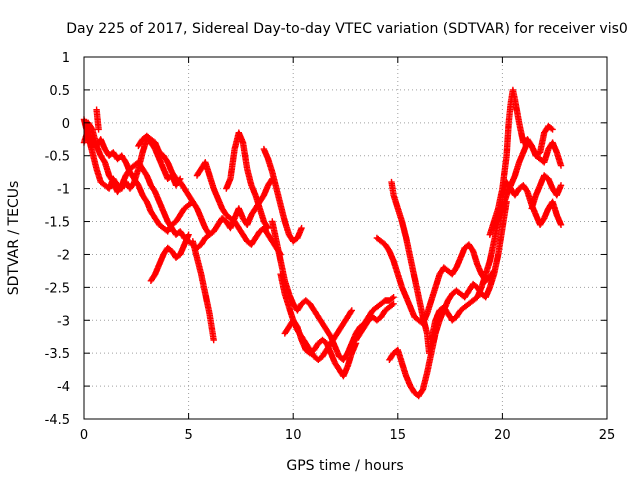  Describe the element at coordinates (607, 435) in the screenshot. I see `x-tick-label: 25` at that location.